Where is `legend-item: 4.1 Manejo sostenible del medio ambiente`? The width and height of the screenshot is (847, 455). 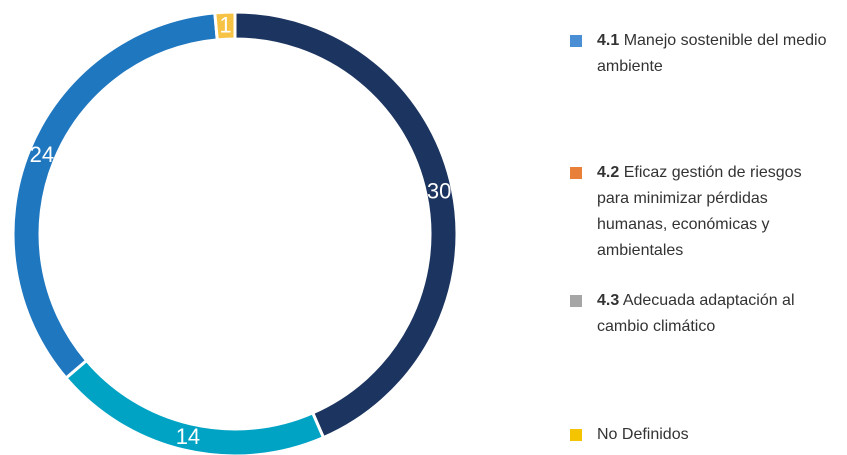
legend-item: 4.1 Manejo sostenible del medio ambiente is located at coordinates (700, 54).